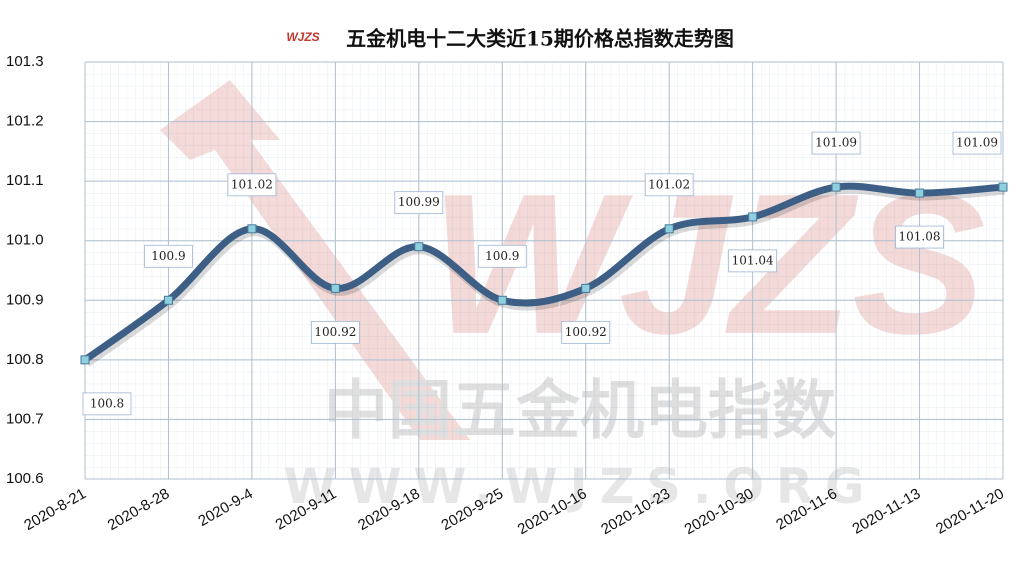  What do you see at coordinates (225, 507) in the screenshot?
I see `x-tick-label: 2020-9-4` at bounding box center [225, 507].